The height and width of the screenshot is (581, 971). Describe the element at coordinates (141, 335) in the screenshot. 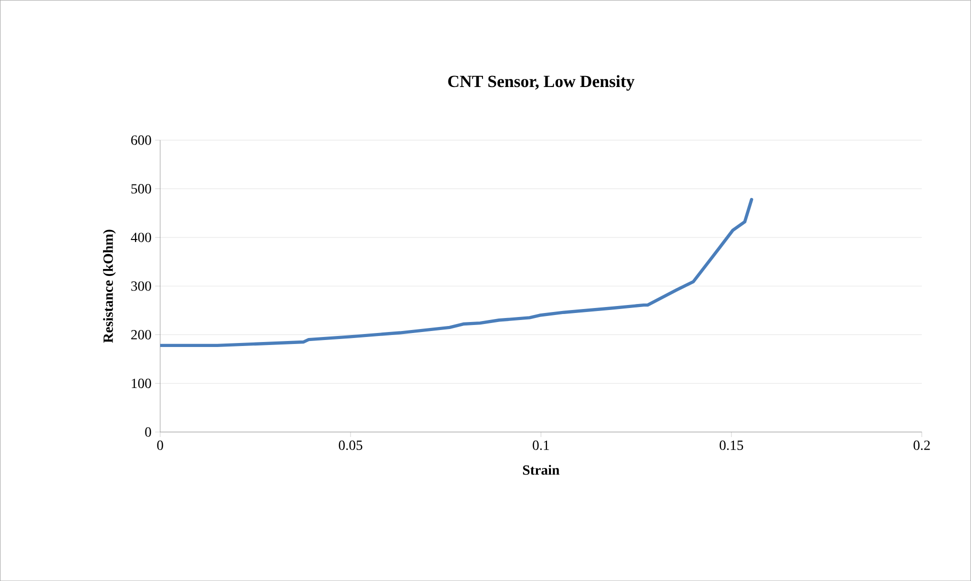

I see `y-tick-label: 200` at that location.